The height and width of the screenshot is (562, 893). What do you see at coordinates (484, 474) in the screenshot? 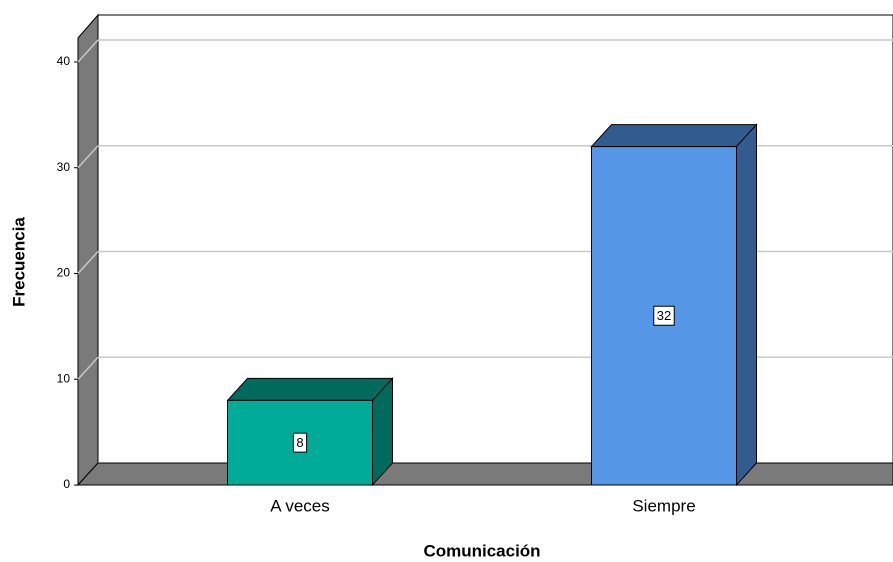
I see `floor` at bounding box center [484, 474].